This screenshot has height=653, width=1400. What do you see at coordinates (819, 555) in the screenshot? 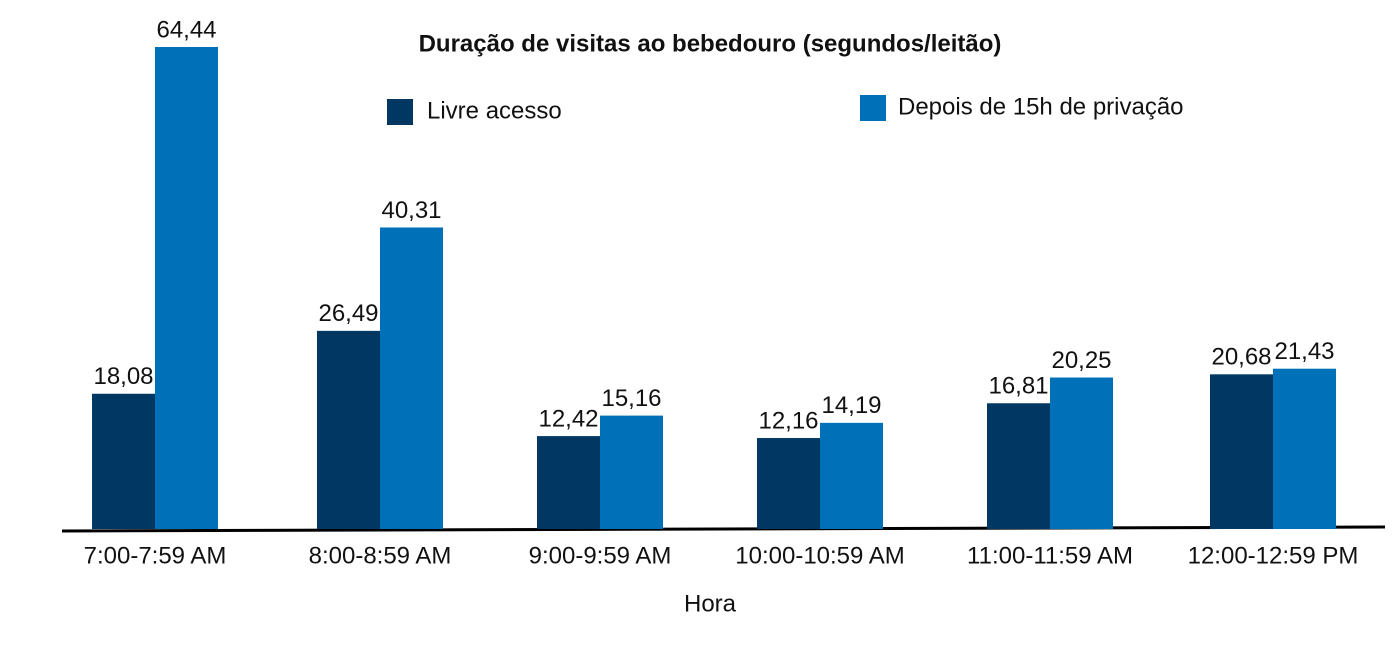
I see `x-tick-label: 10:00-10:59 AM` at bounding box center [819, 555].